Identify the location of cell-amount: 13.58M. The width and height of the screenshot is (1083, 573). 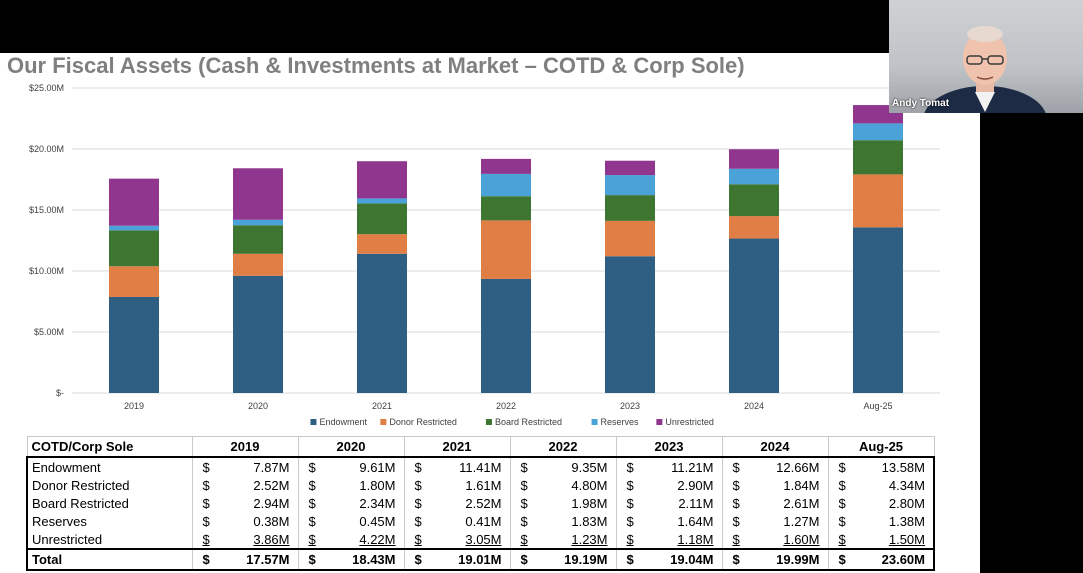
(903, 467).